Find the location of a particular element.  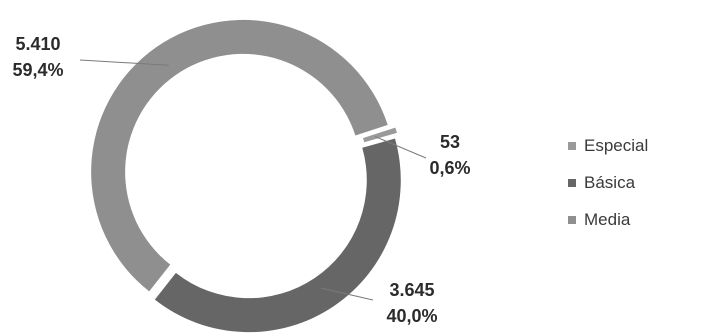

legend-swatch-especial is located at coordinates (572, 146).